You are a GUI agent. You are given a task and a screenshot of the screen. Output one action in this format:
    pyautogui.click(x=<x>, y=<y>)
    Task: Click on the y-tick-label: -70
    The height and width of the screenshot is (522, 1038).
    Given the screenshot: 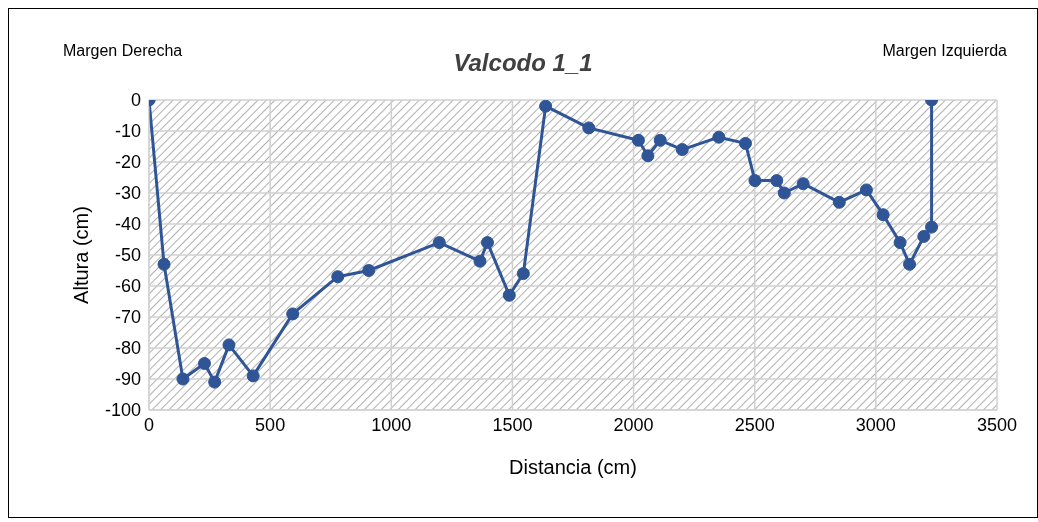 What is the action you would take?
    pyautogui.click(x=127, y=317)
    